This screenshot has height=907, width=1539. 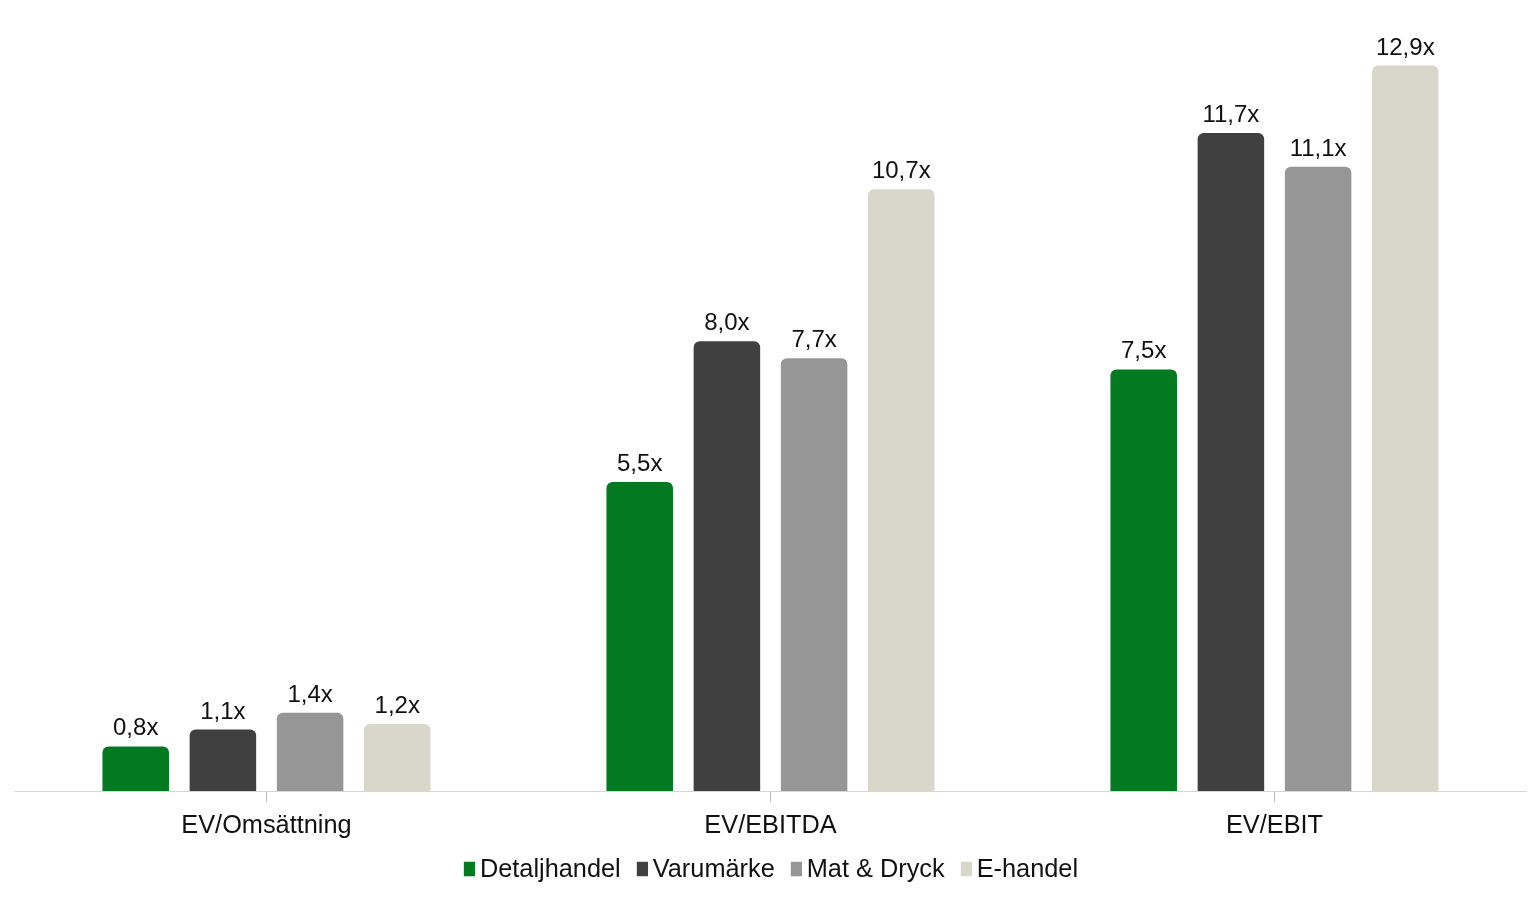 I want to click on x-tick-label: EV/Omsättning, so click(x=266, y=823).